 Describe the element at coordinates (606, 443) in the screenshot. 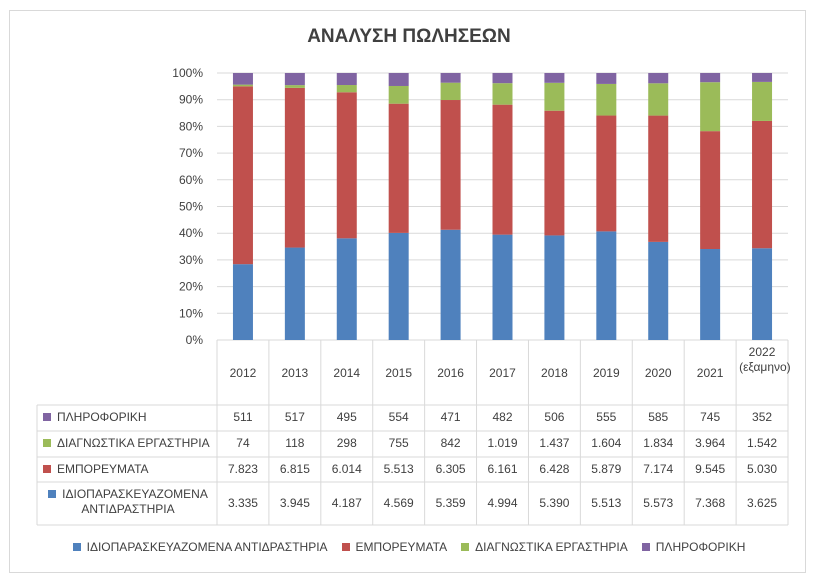

I see `table-cell-value: 1.604` at that location.